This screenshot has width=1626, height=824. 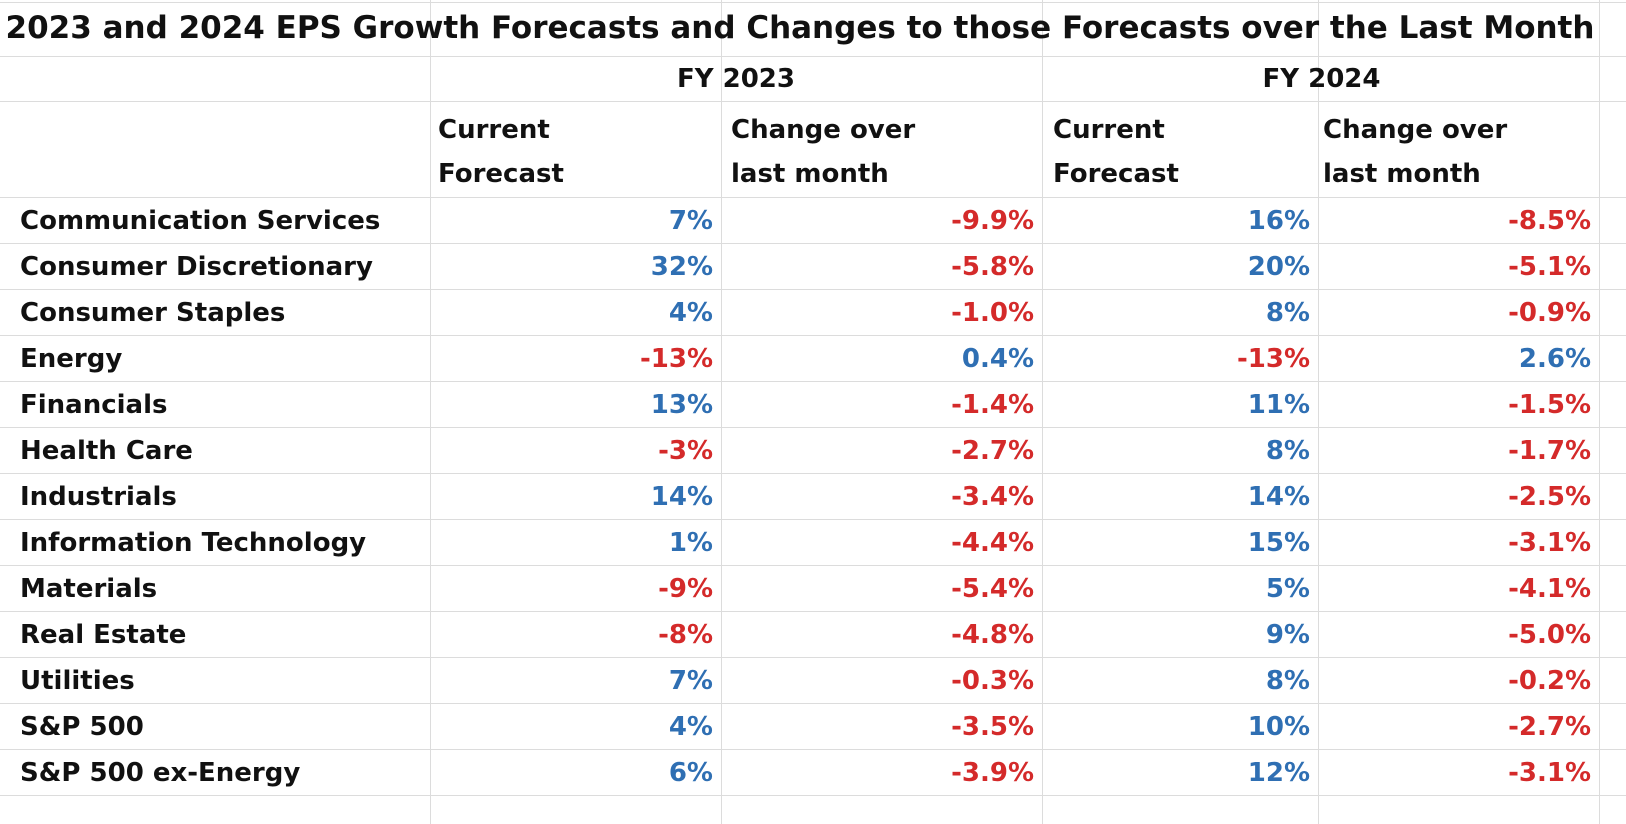 I want to click on value-cell-fy2024-change: -8.5%, so click(x=1549, y=221).